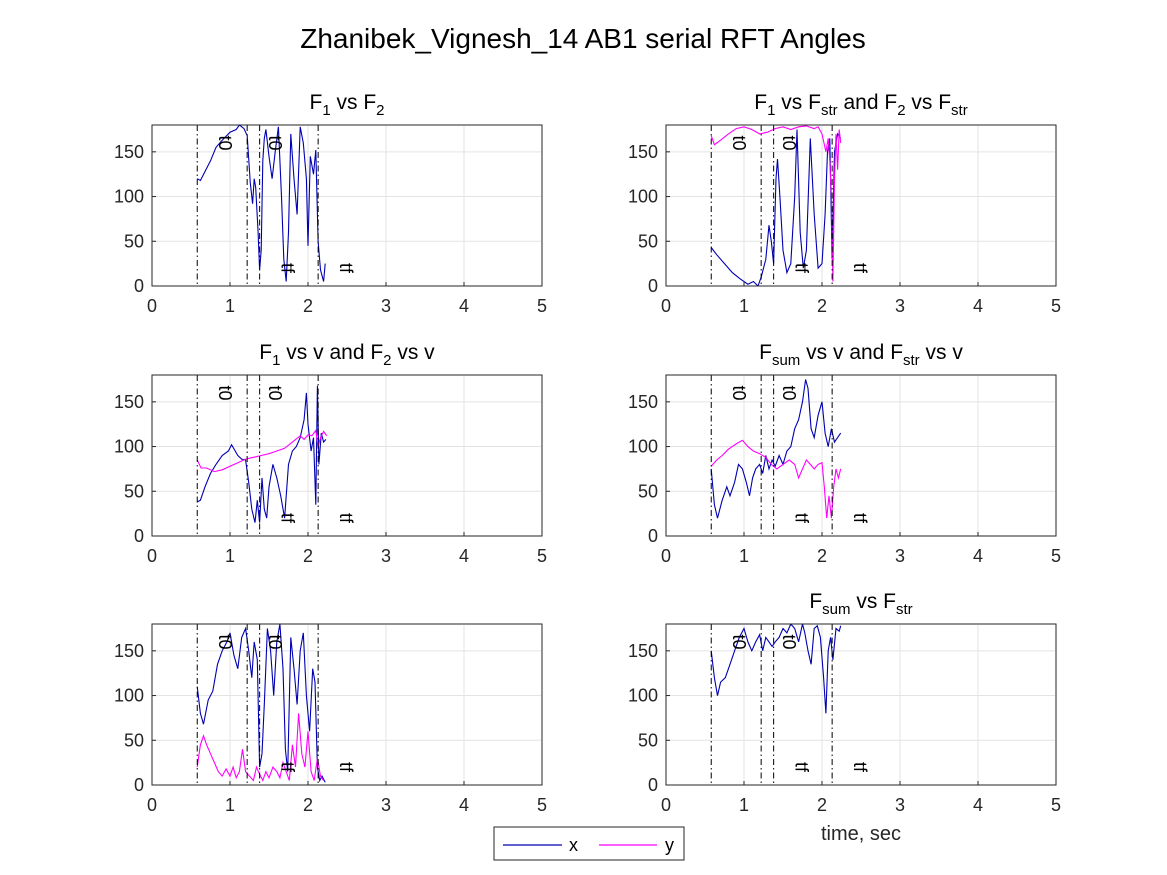 This screenshot has height=875, width=1167. I want to click on legend-label-x: x, so click(573, 845).